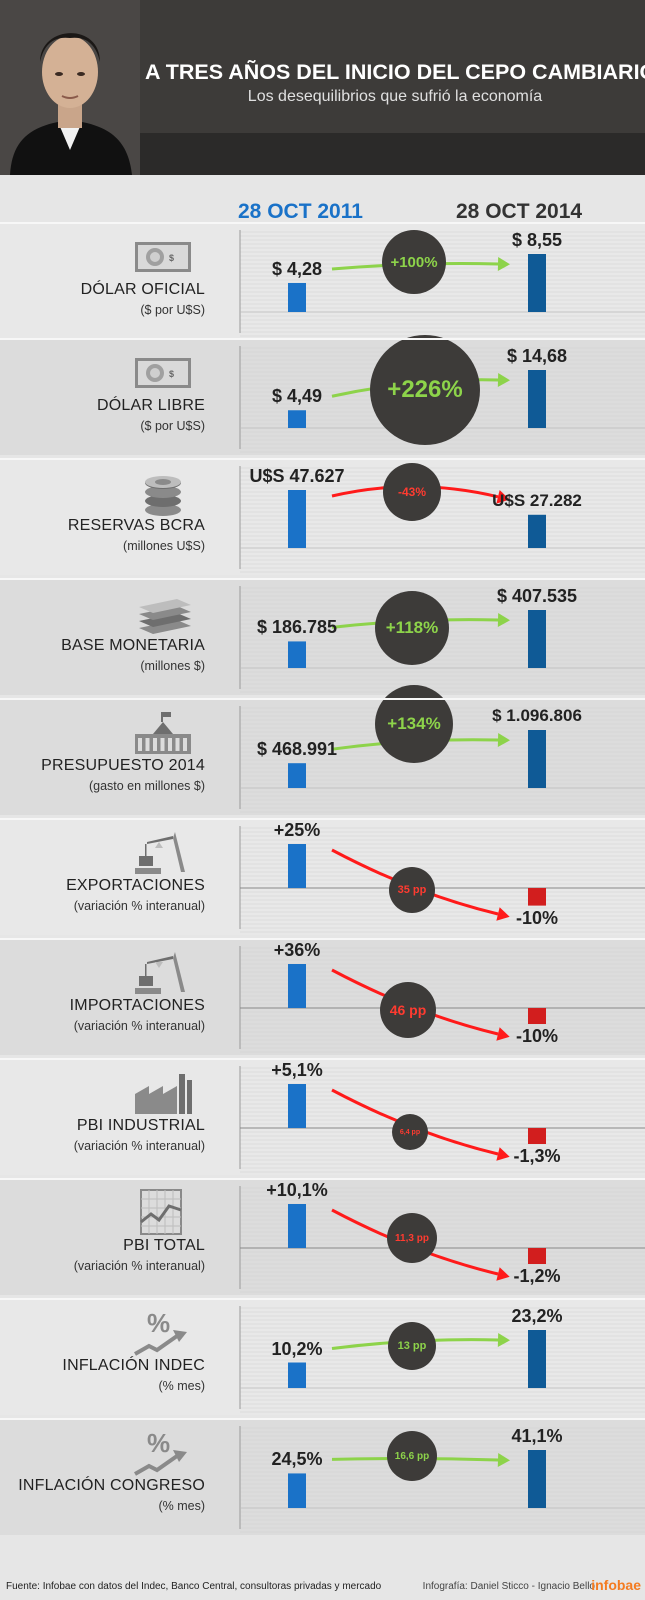 The width and height of the screenshot is (645, 1600). I want to click on value-label-2011: 10,2%, so click(297, 1348).